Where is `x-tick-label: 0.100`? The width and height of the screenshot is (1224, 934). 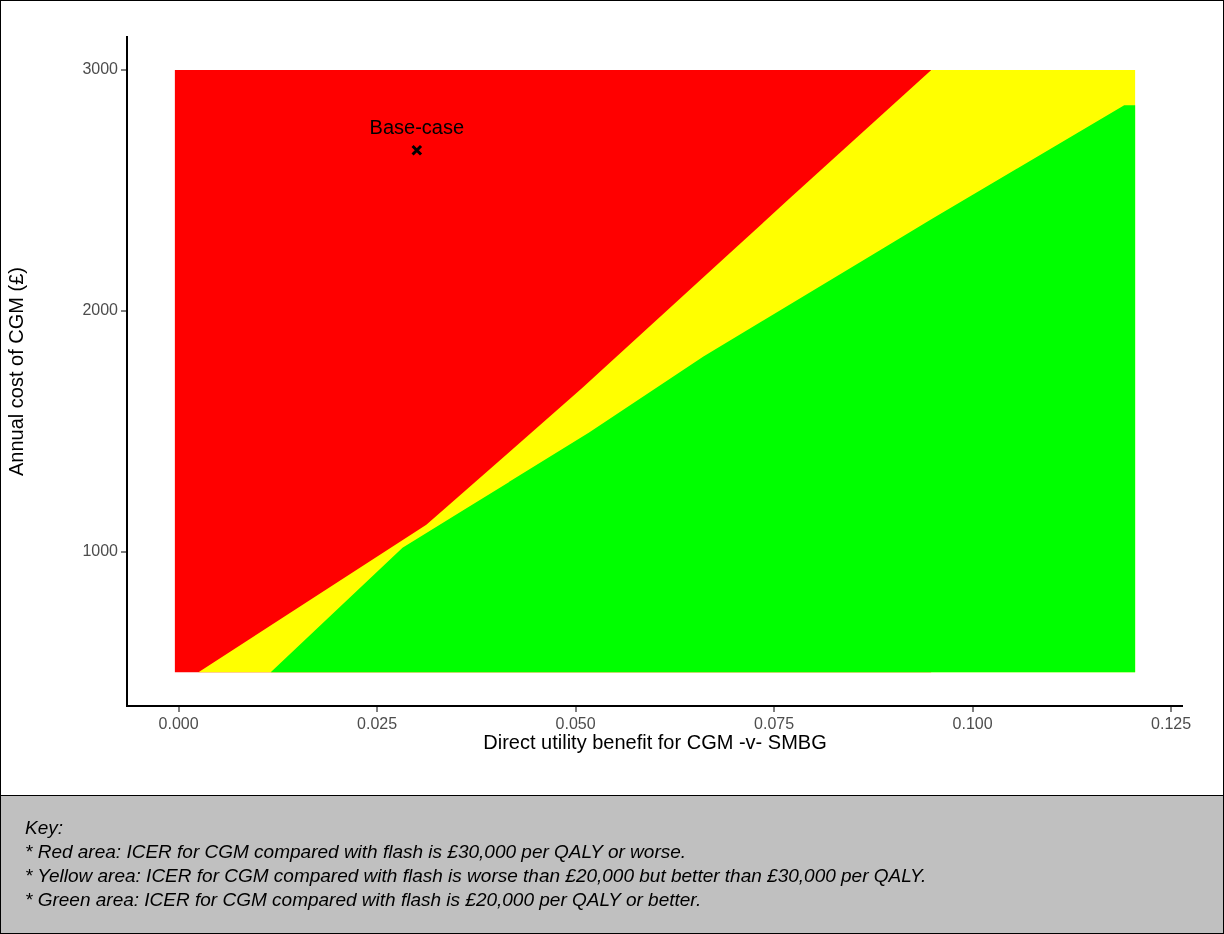
x-tick-label: 0.100 is located at coordinates (972, 724).